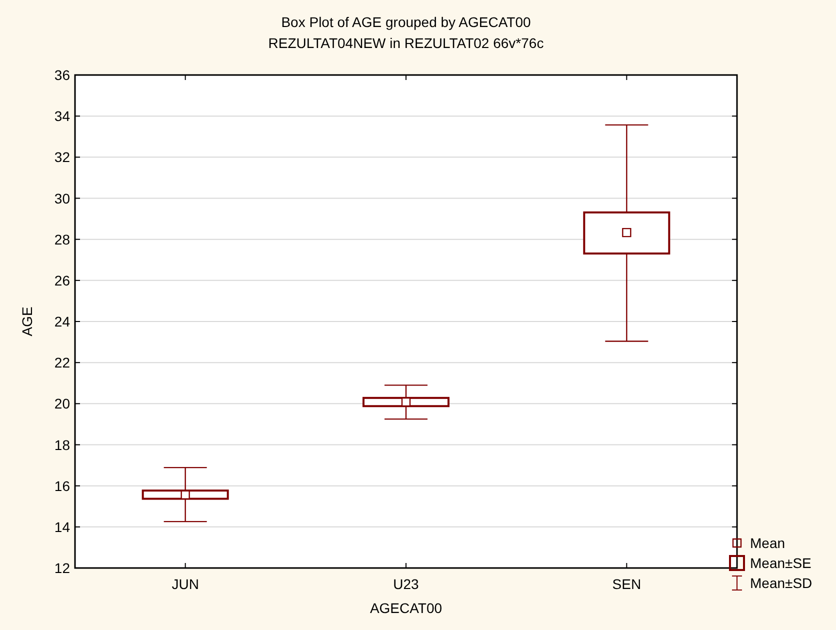 The image size is (836, 630). Describe the element at coordinates (62, 404) in the screenshot. I see `y-tick-label: 20` at that location.